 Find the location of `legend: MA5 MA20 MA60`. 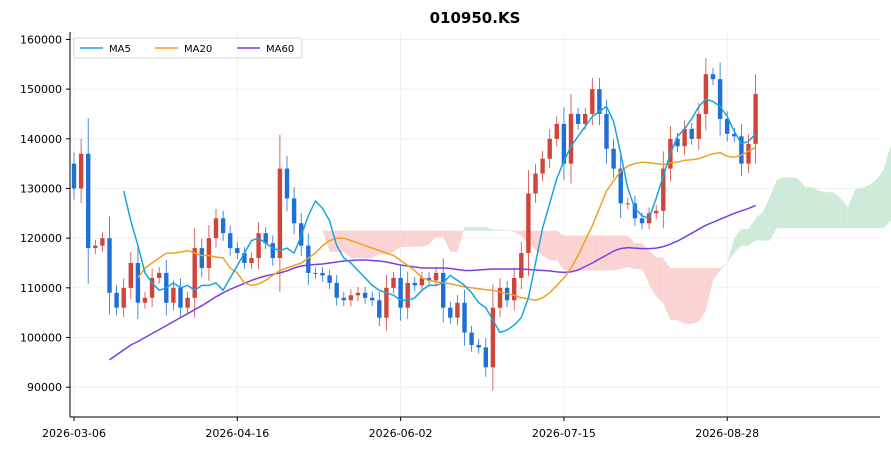

legend: MA5 MA20 MA60 is located at coordinates (188, 48).